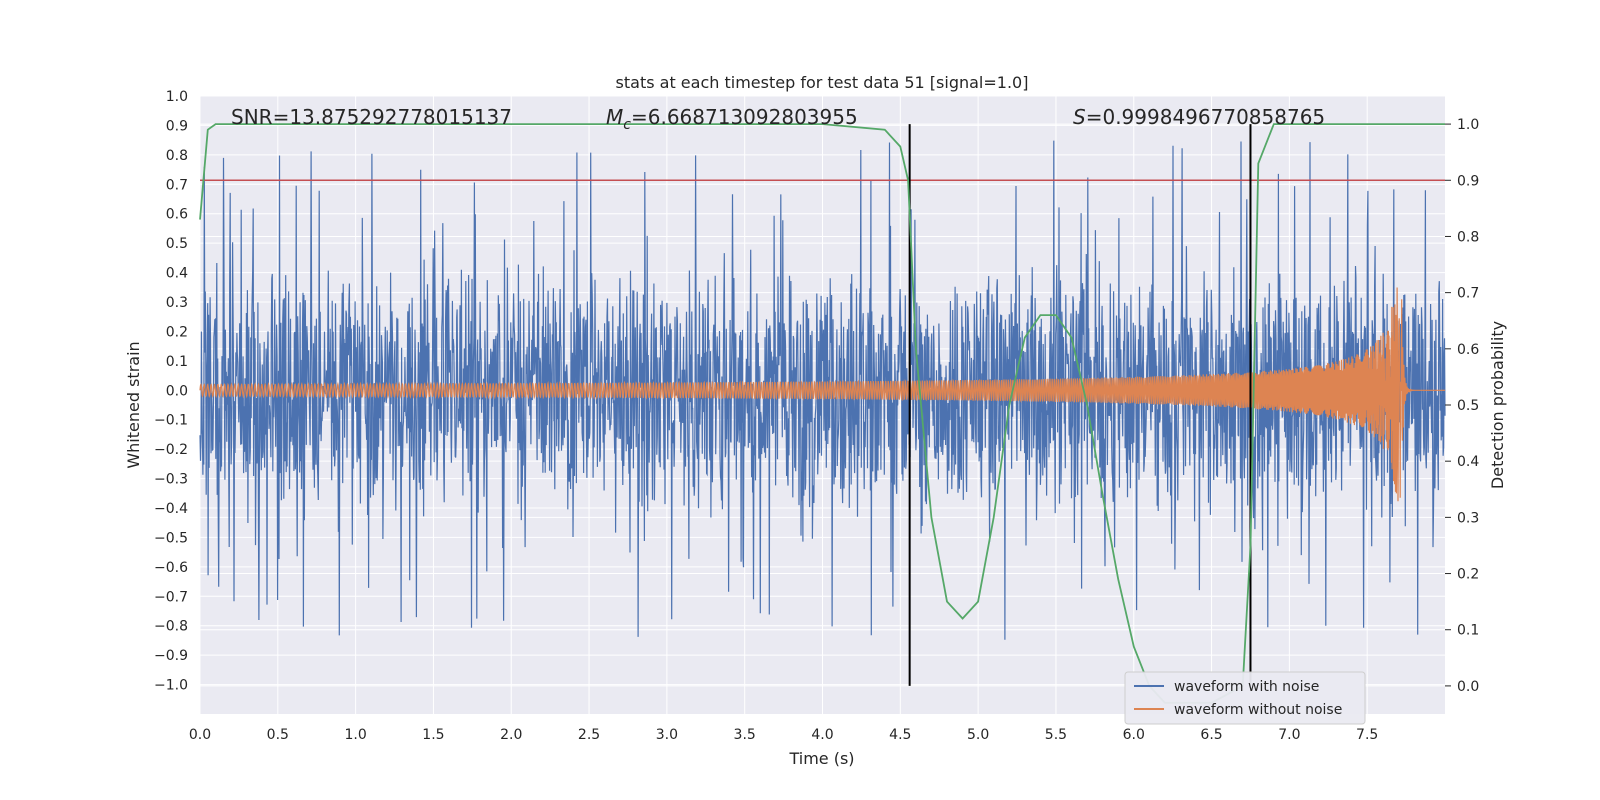 Image resolution: width=1600 pixels, height=800 pixels. I want to click on y-tick-label: −0.5, so click(171, 538).